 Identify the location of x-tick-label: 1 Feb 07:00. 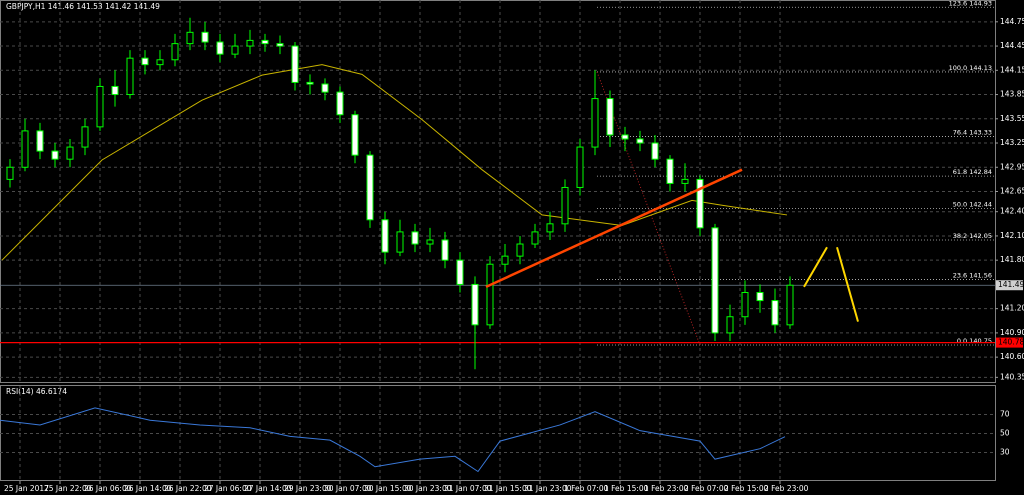
(586, 488).